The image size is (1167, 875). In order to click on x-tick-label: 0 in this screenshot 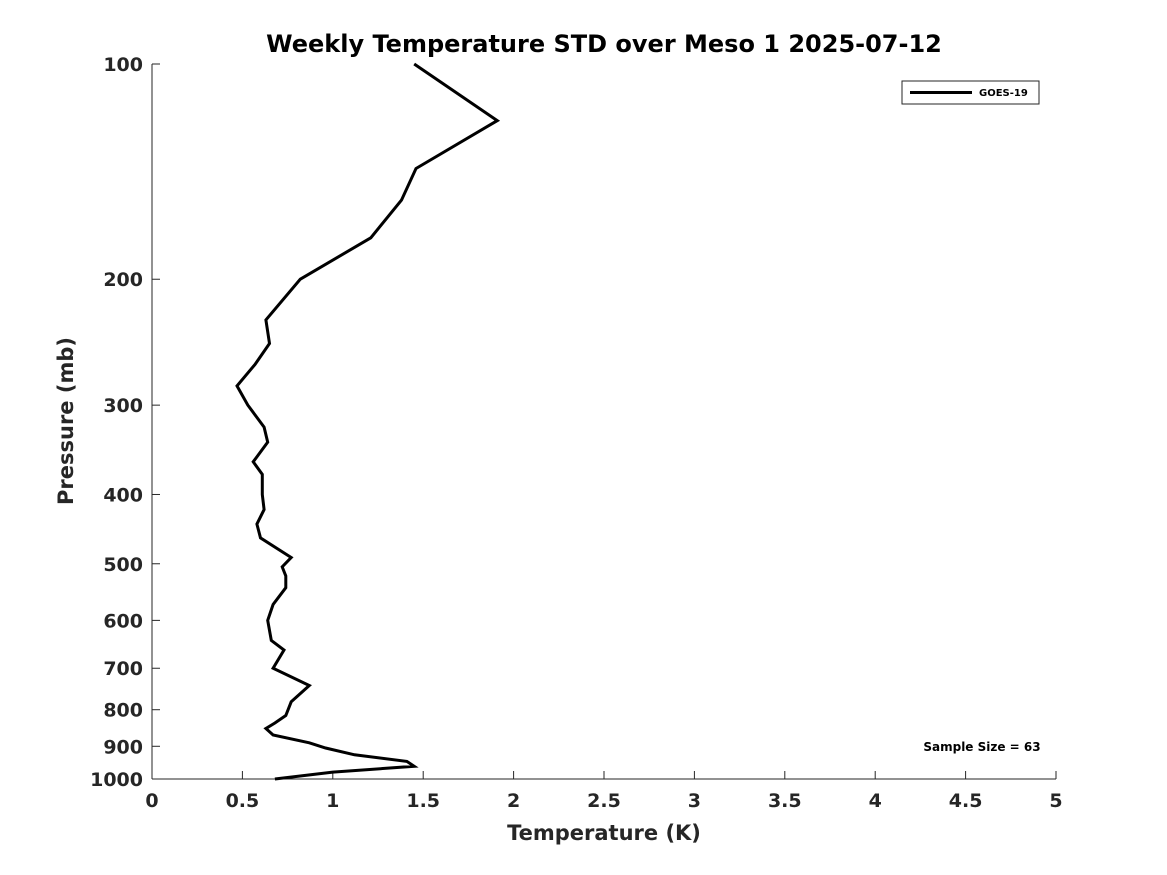, I will do `click(151, 801)`.